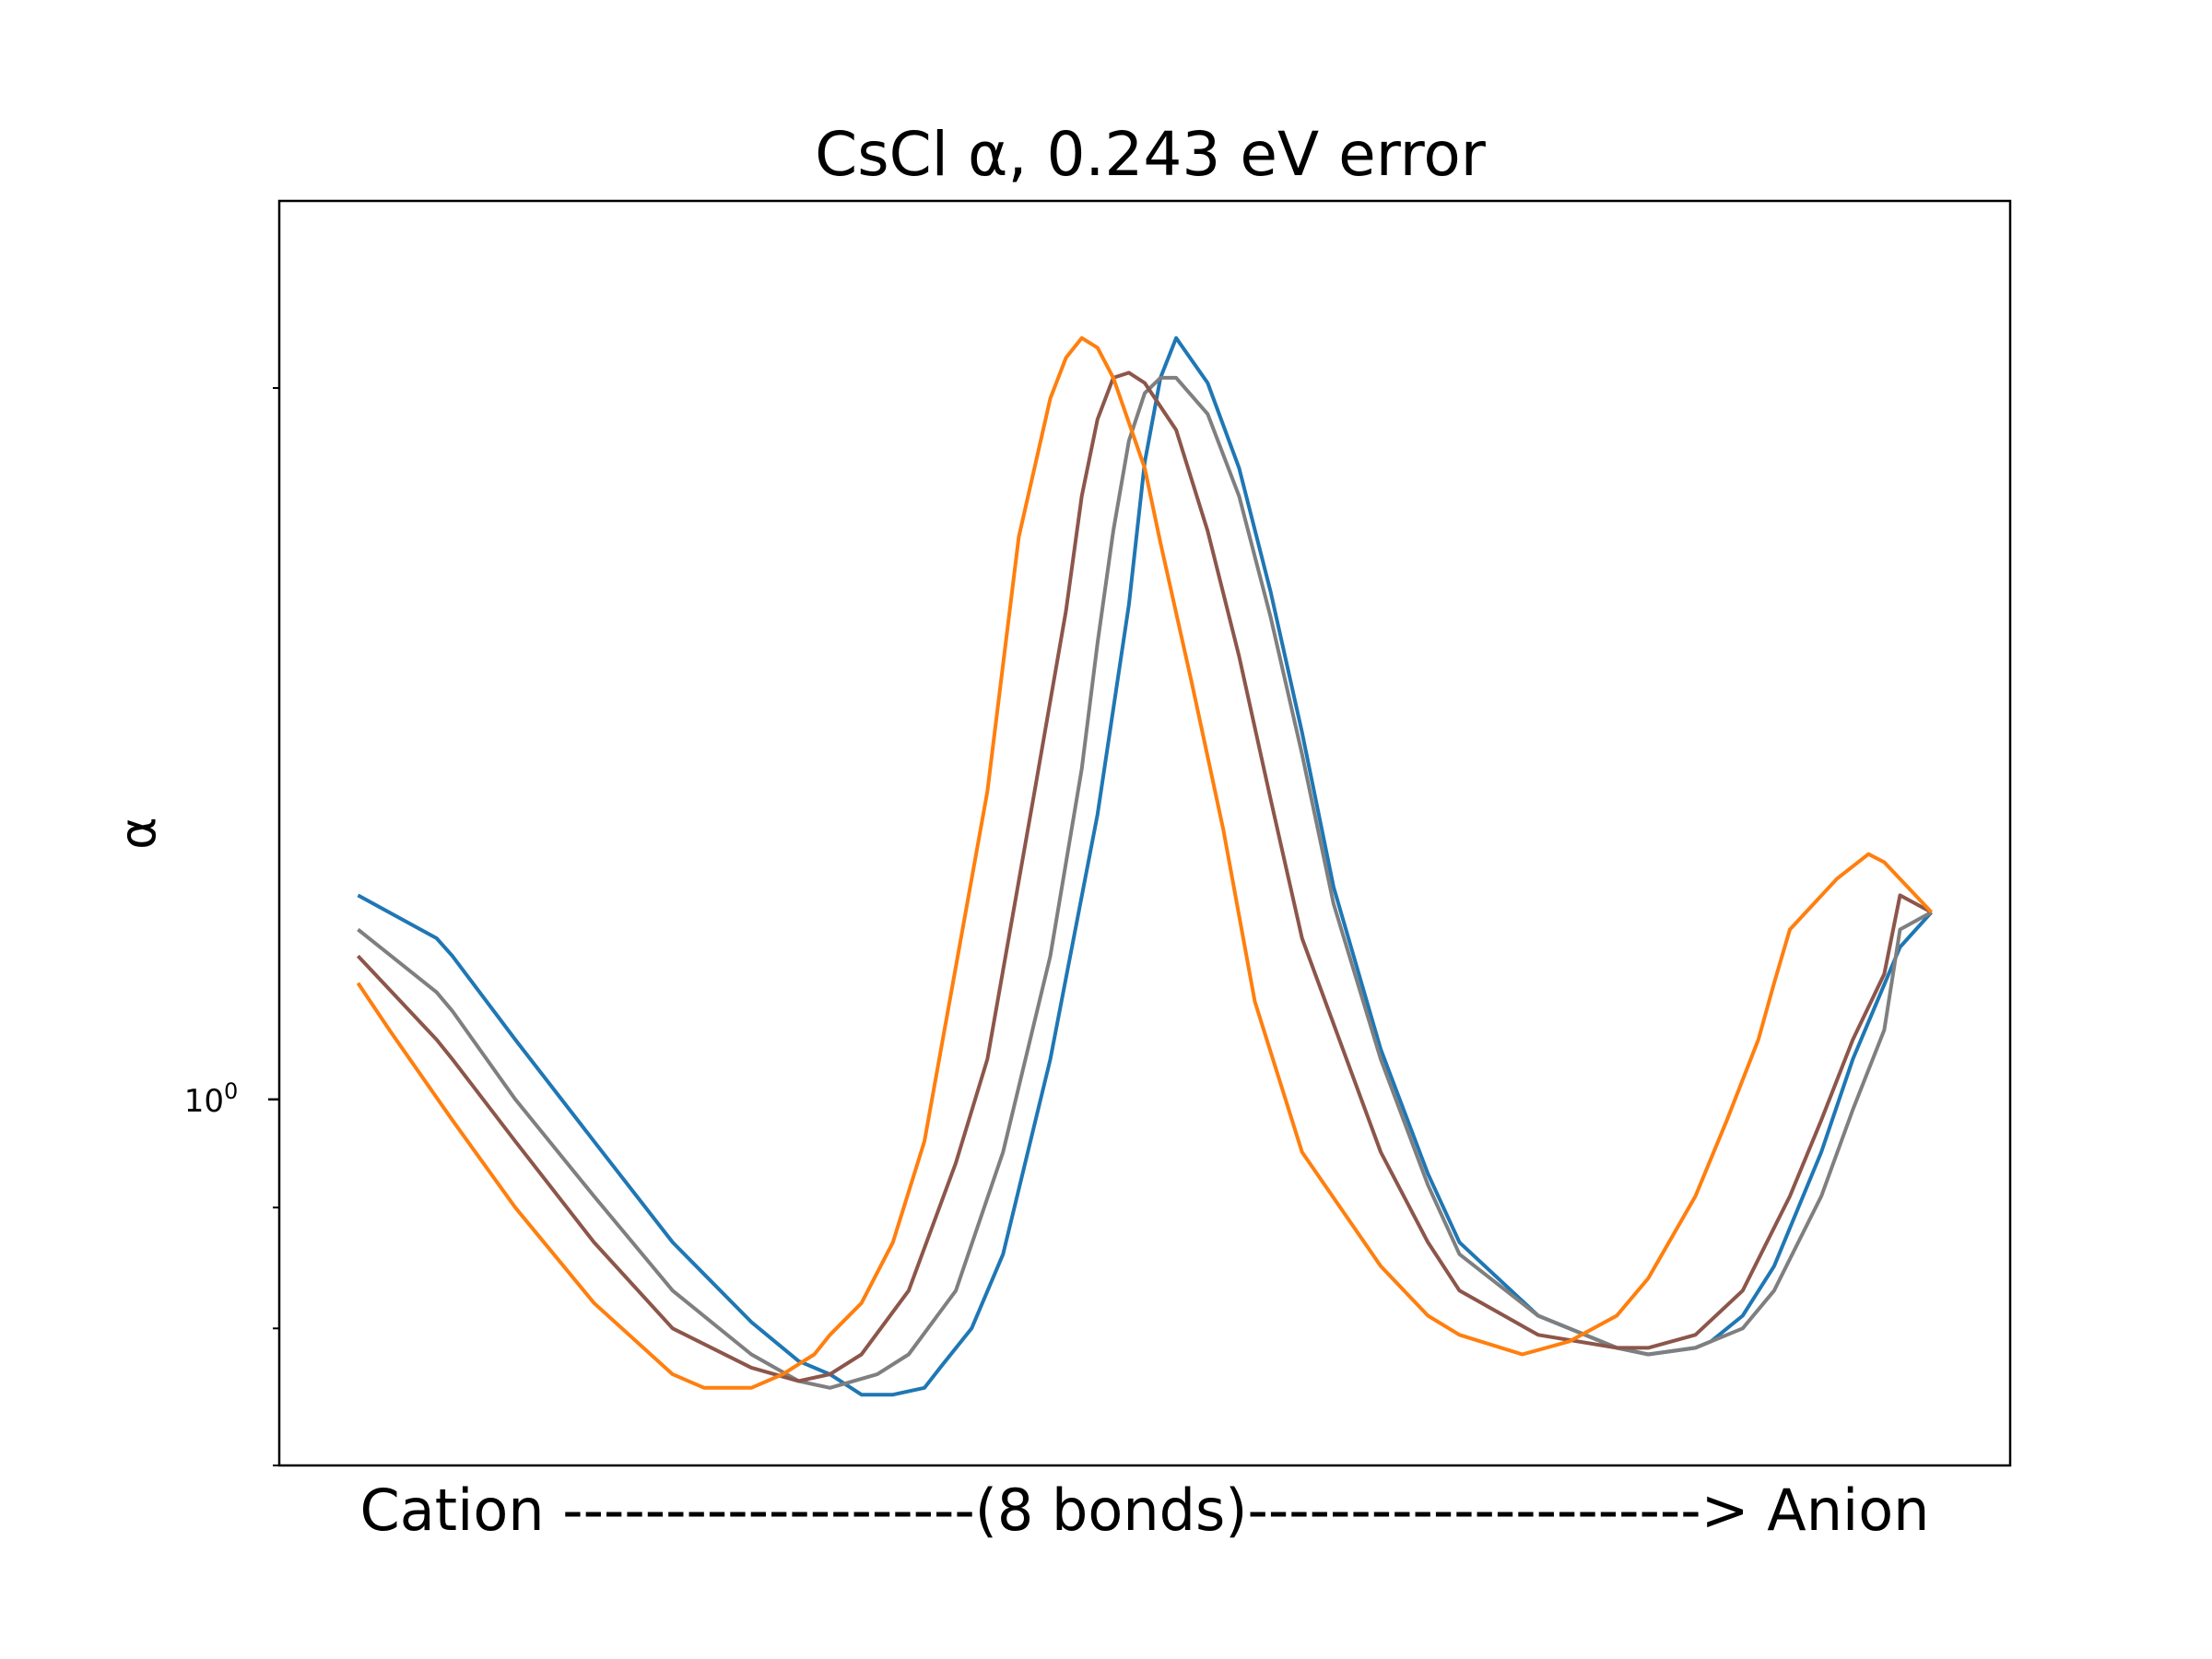  Describe the element at coordinates (231, 926) in the screenshot. I see `y-axis-ticks: 100` at that location.